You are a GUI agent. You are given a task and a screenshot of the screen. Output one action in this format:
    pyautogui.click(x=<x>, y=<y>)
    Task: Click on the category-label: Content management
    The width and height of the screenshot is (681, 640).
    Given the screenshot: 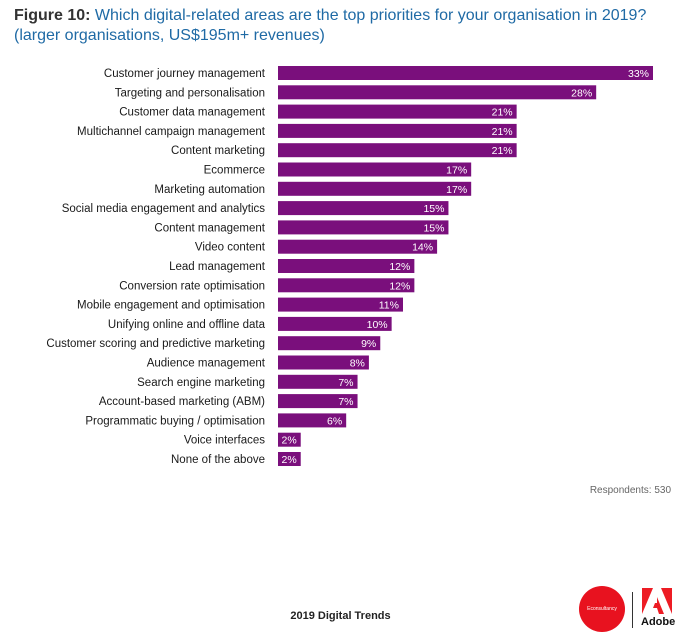 What is the action you would take?
    pyautogui.click(x=209, y=228)
    